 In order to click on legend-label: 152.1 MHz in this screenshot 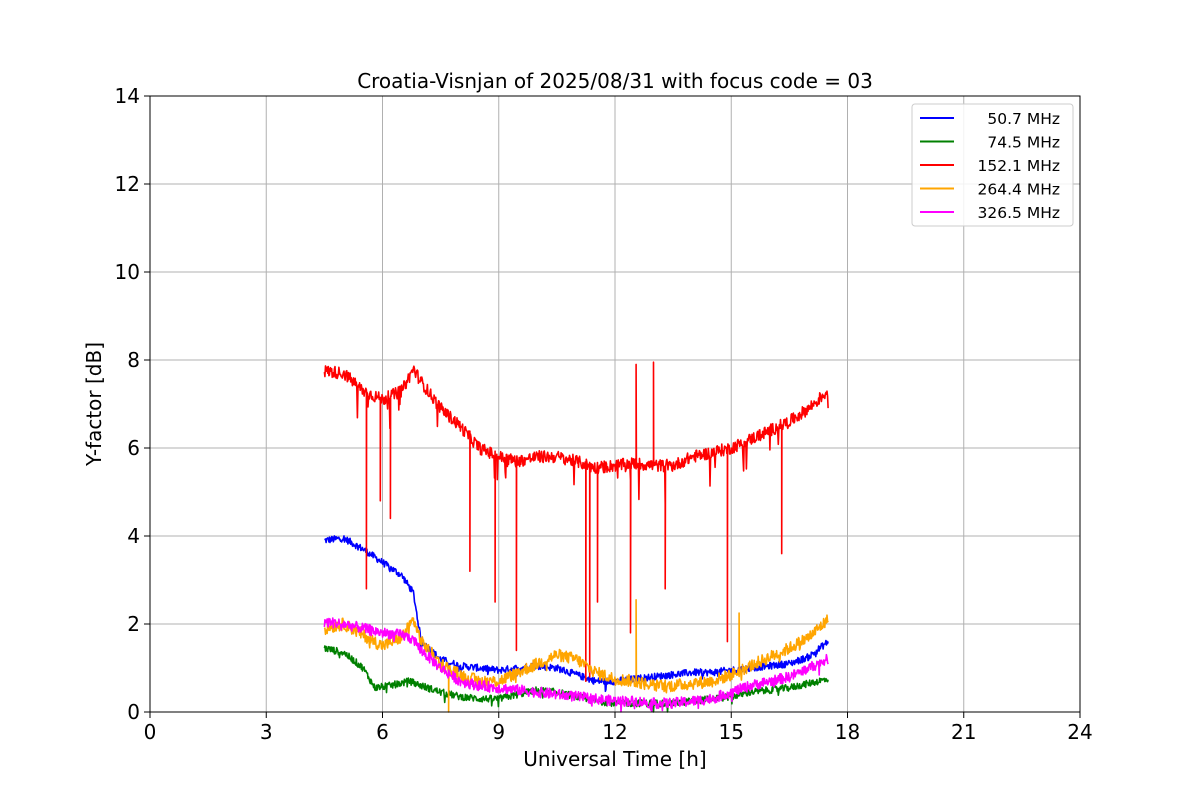, I will do `click(1019, 166)`.